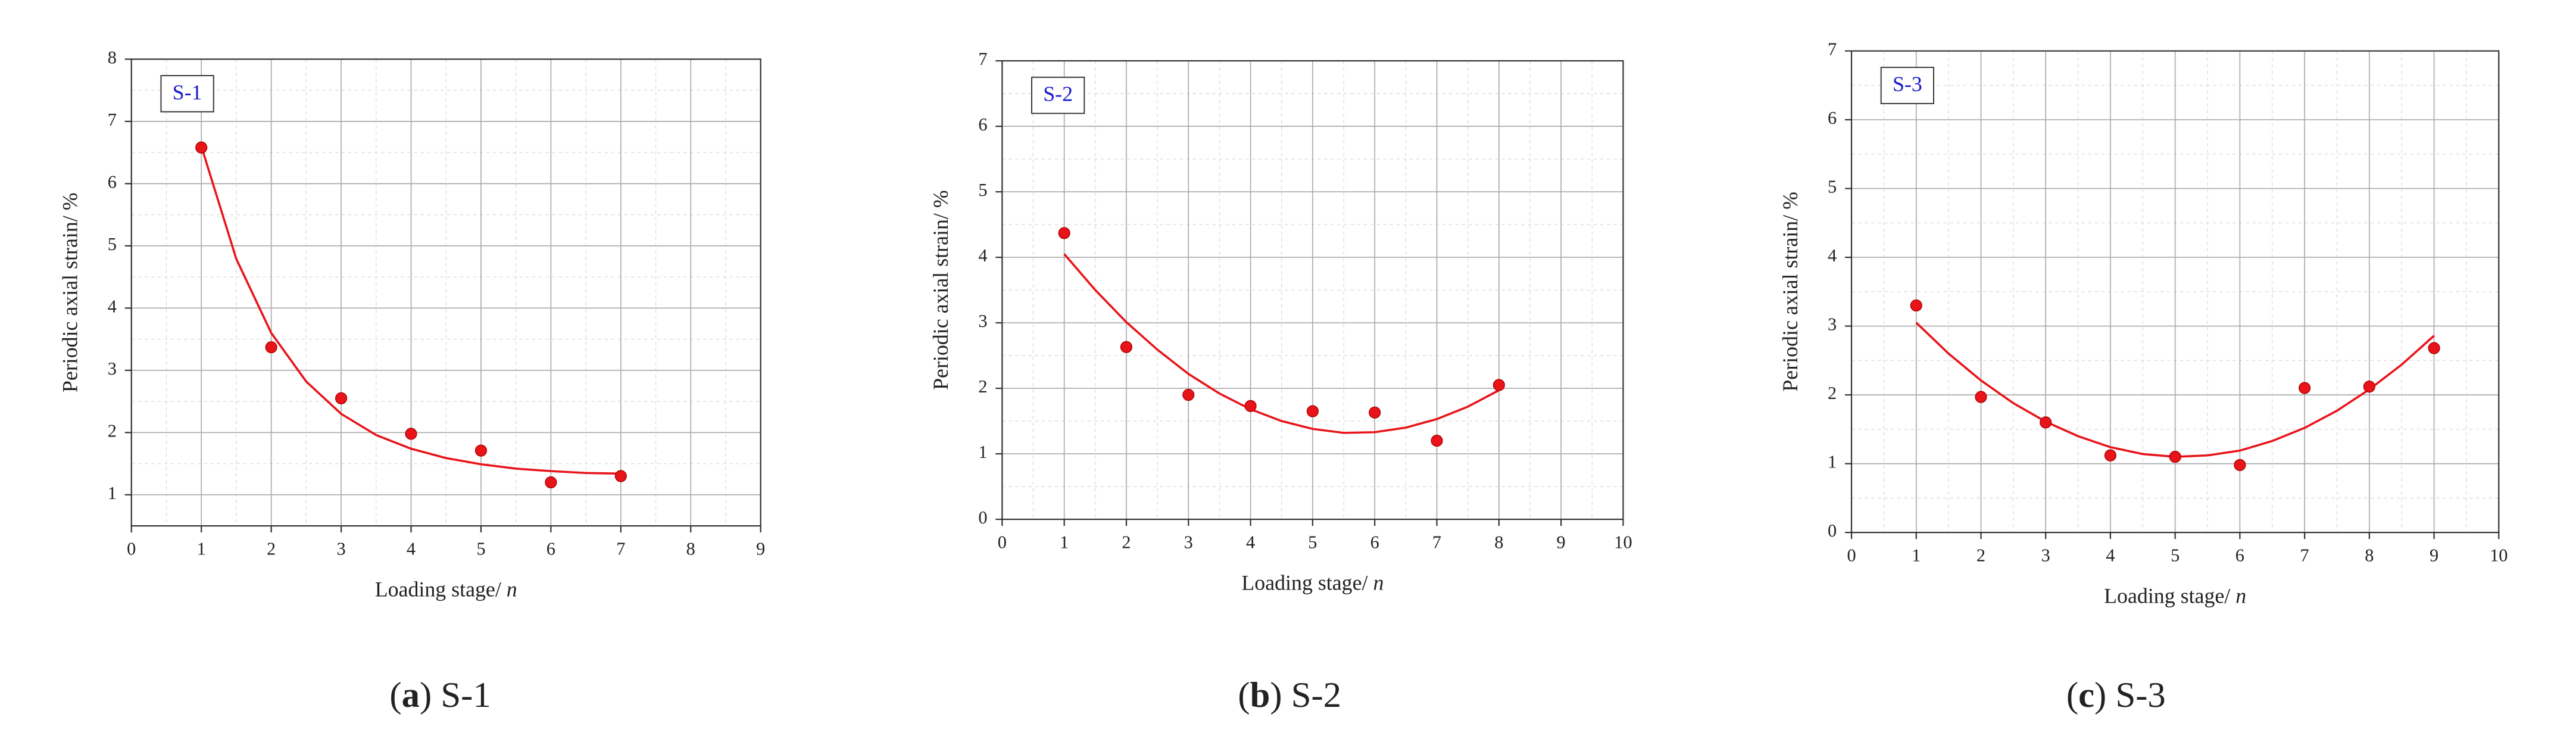 This screenshot has height=742, width=2576. I want to click on legend: S-1, so click(187, 94).